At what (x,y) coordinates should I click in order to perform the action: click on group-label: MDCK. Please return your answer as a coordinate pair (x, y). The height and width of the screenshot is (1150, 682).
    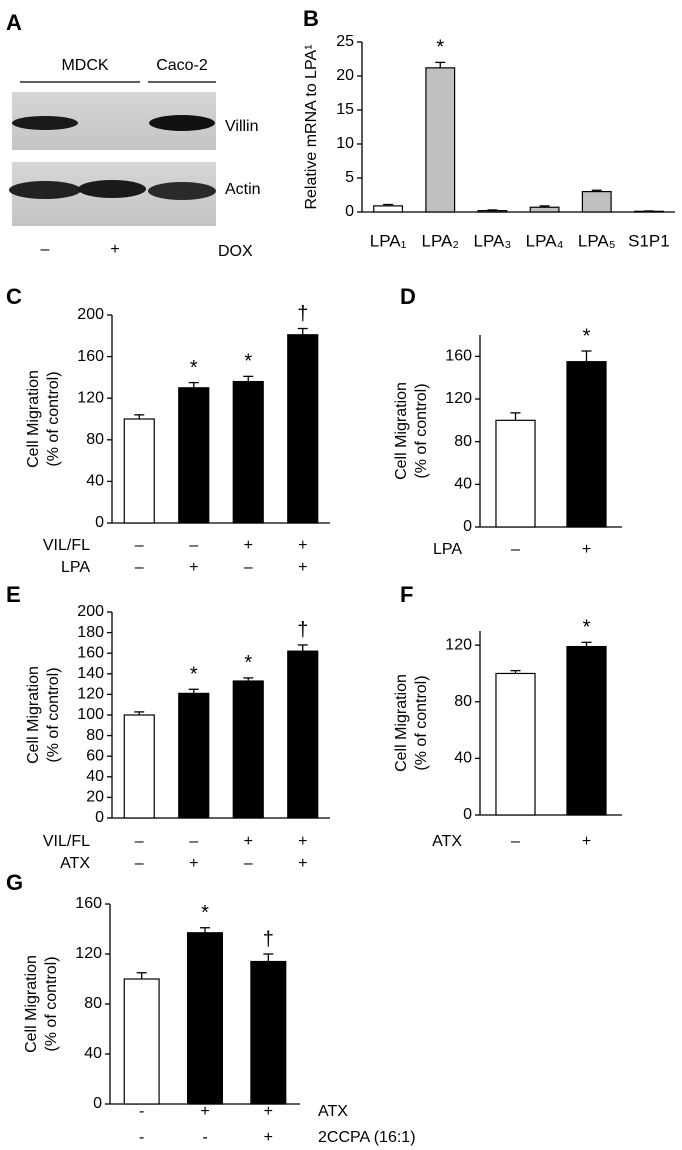
    Looking at the image, I should click on (84, 65).